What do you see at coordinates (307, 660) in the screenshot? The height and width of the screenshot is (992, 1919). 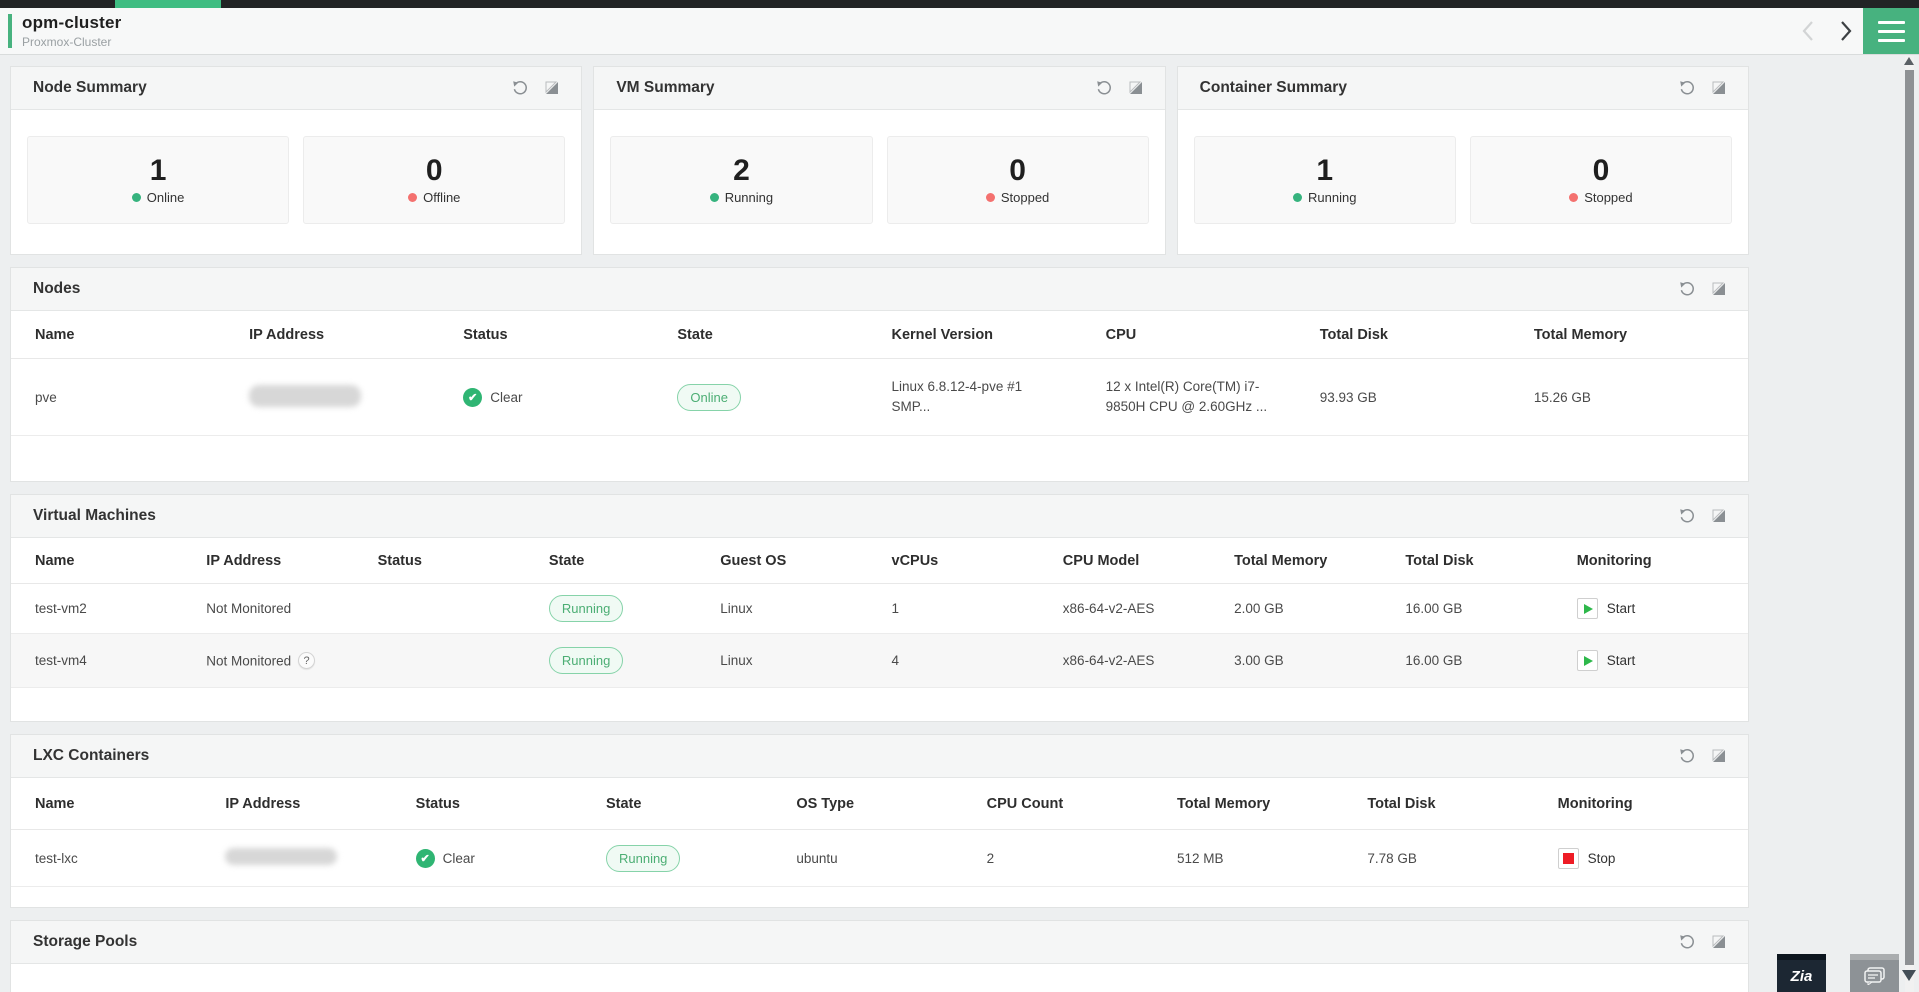 I see `help-icon: ?` at bounding box center [307, 660].